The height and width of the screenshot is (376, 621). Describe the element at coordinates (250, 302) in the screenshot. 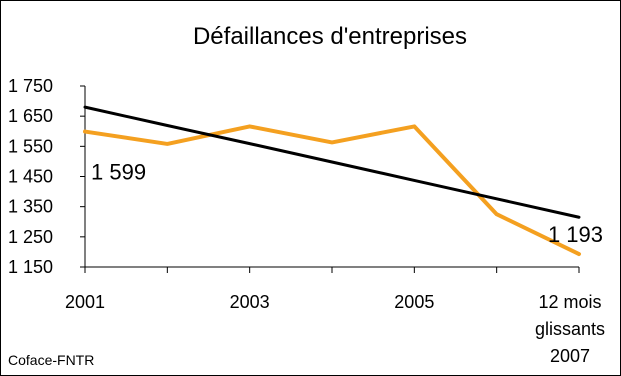

I see `x-tick-label: 2003` at that location.